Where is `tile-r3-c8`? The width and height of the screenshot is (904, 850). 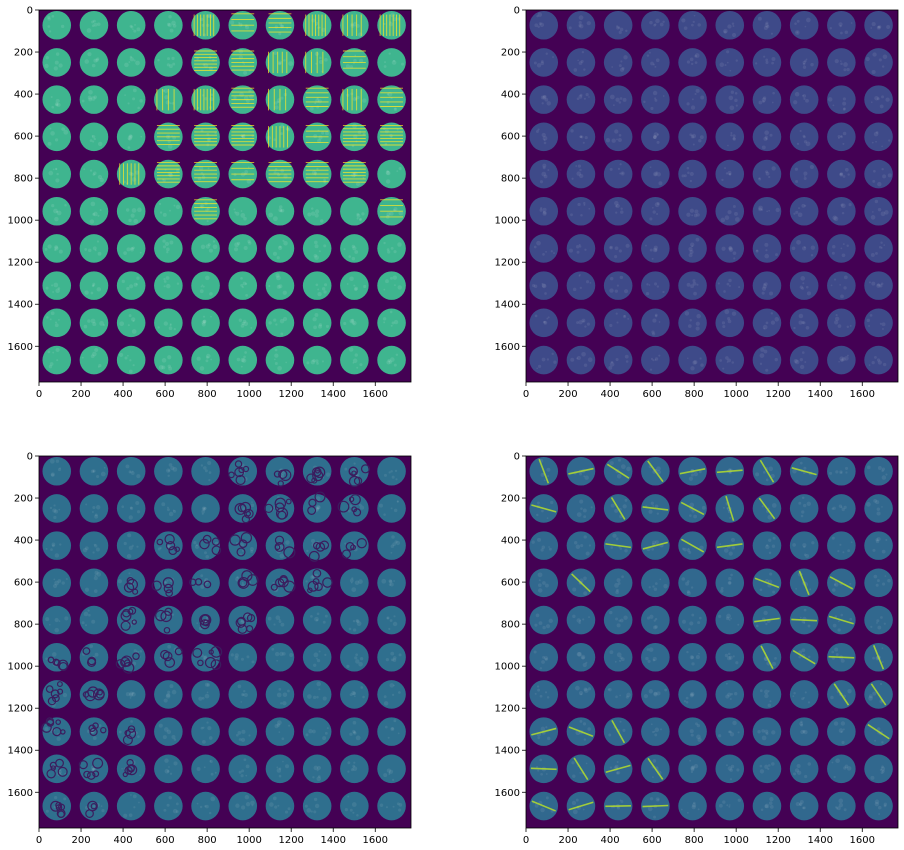 tile-r3-c8 is located at coordinates (354, 583).